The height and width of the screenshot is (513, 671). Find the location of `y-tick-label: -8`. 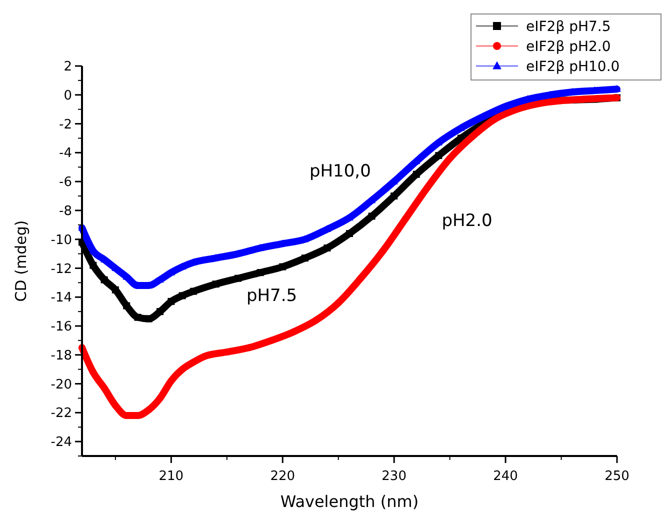

y-tick-label: -8 is located at coordinates (65, 211).